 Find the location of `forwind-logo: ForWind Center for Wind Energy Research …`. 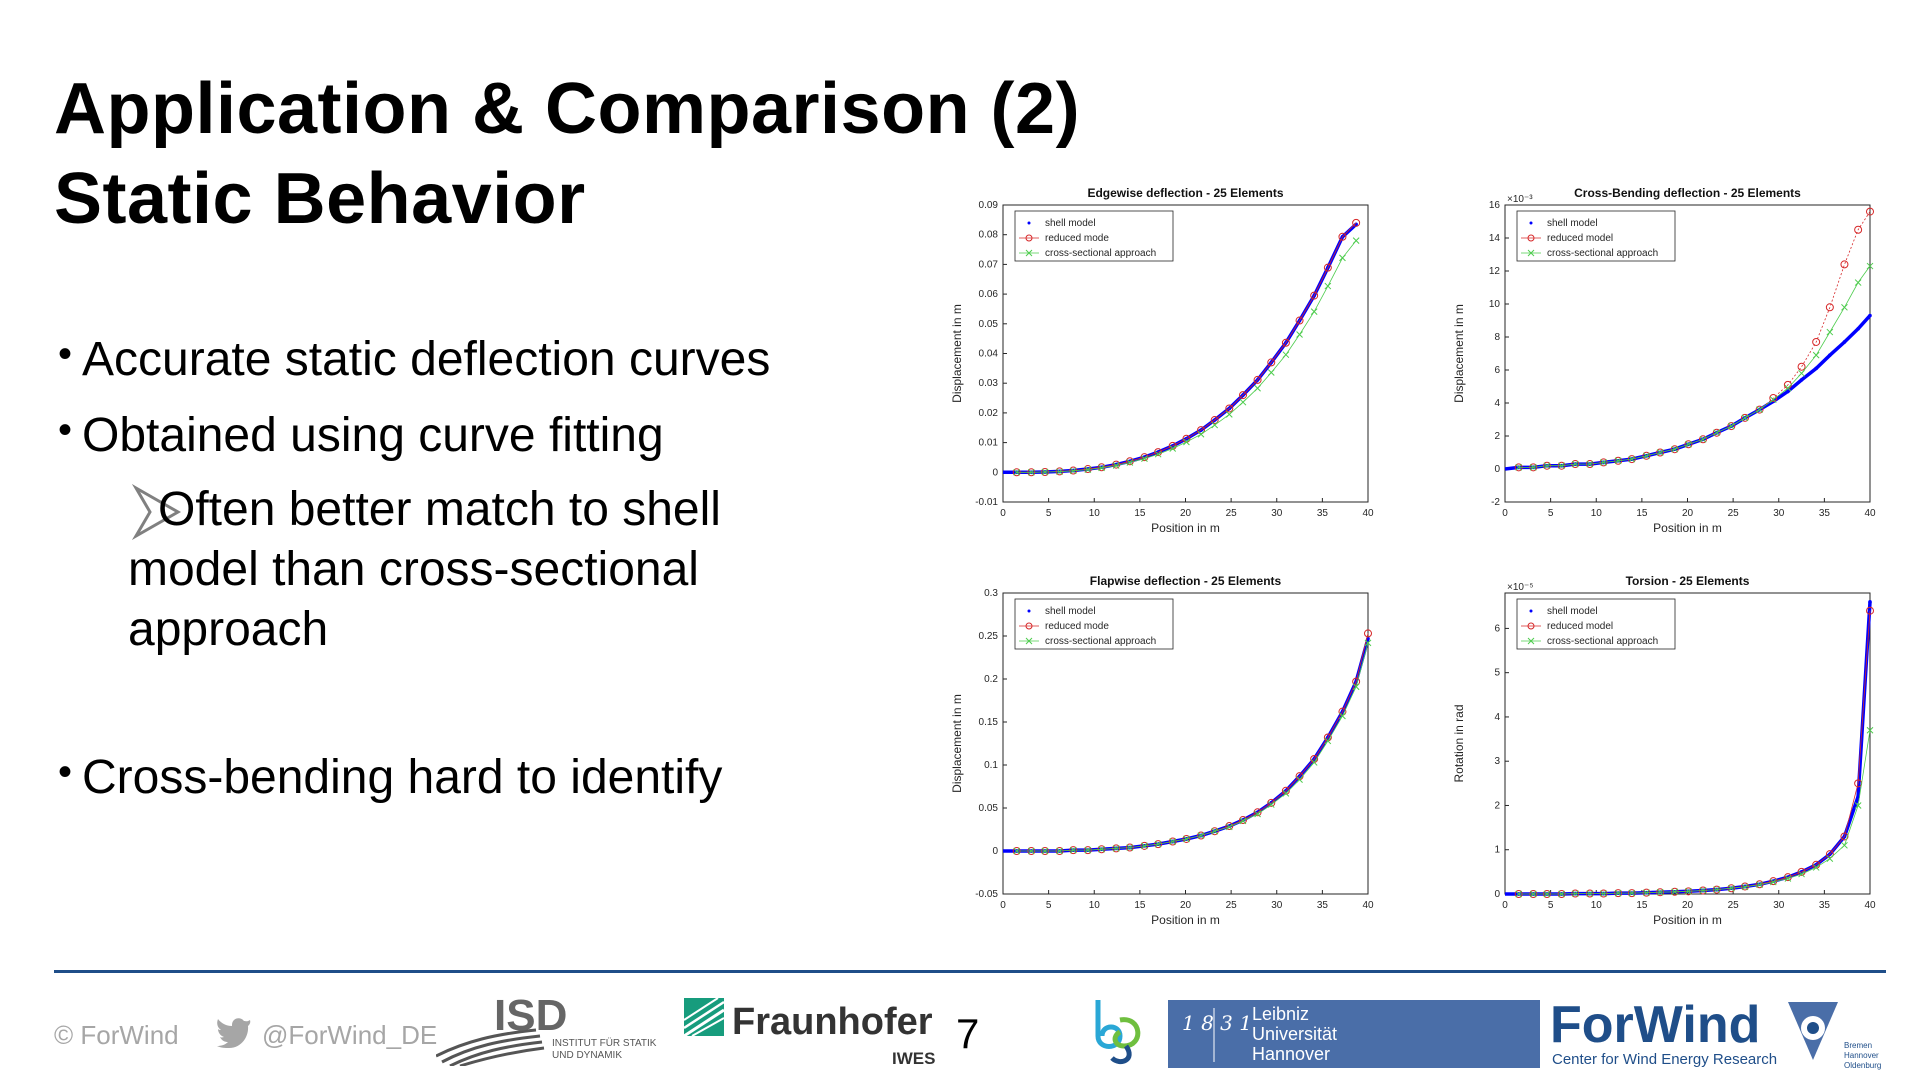

forwind-logo: ForWind Center for Wind Energy Research … is located at coordinates (1715, 1033).